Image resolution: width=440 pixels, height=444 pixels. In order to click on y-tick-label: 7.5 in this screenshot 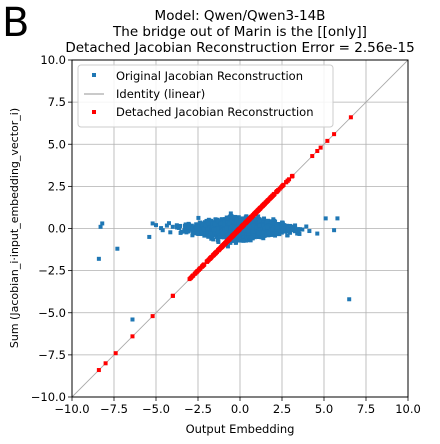, I will do `click(57, 102)`.